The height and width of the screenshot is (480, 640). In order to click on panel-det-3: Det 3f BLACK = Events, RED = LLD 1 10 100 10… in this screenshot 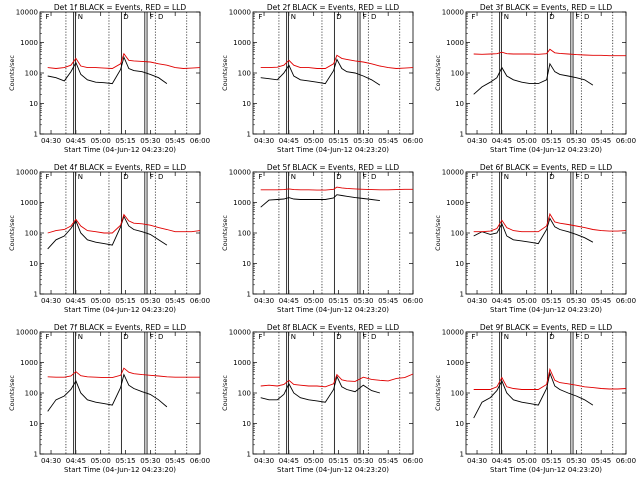, I will do `click(535, 78)`.